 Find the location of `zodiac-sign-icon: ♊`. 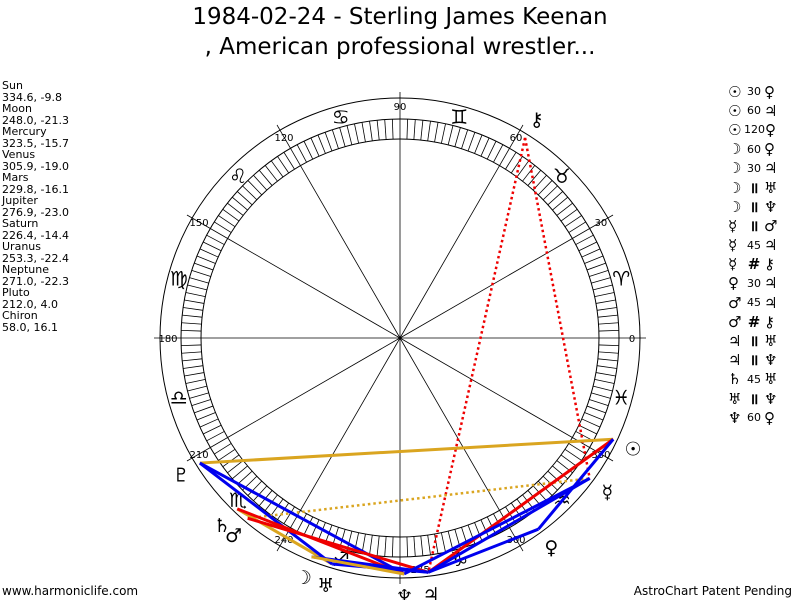

zodiac-sign-icon: ♊ is located at coordinates (459, 117).